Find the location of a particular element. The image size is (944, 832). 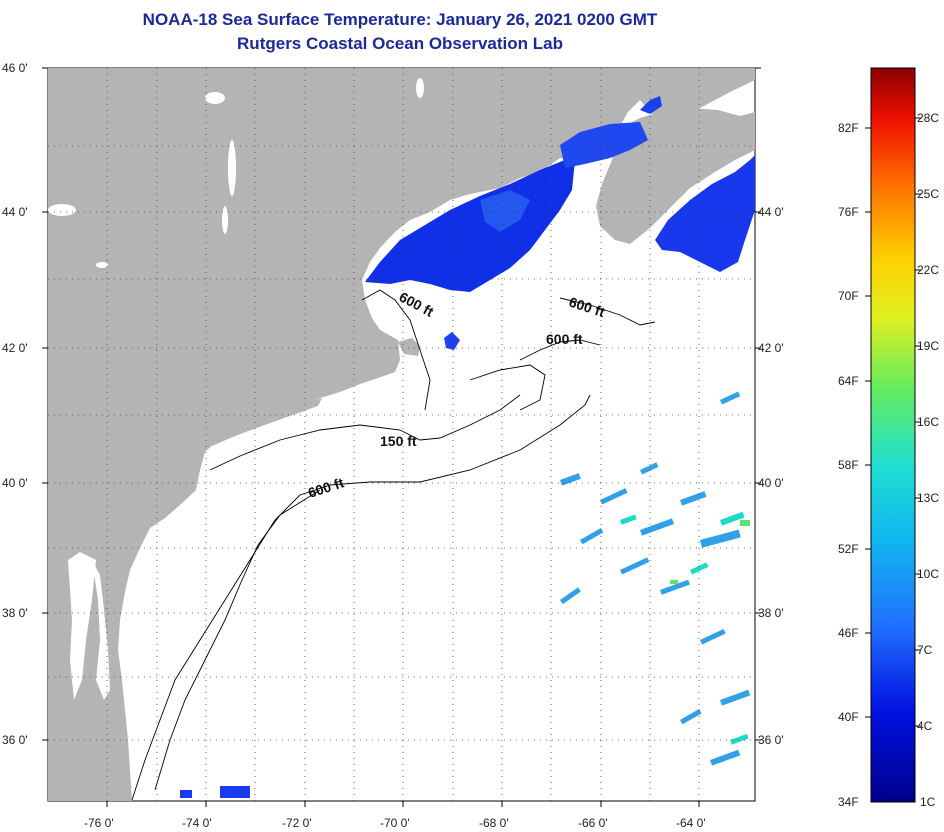

lon-label-70: -70 0' is located at coordinates (395, 823).